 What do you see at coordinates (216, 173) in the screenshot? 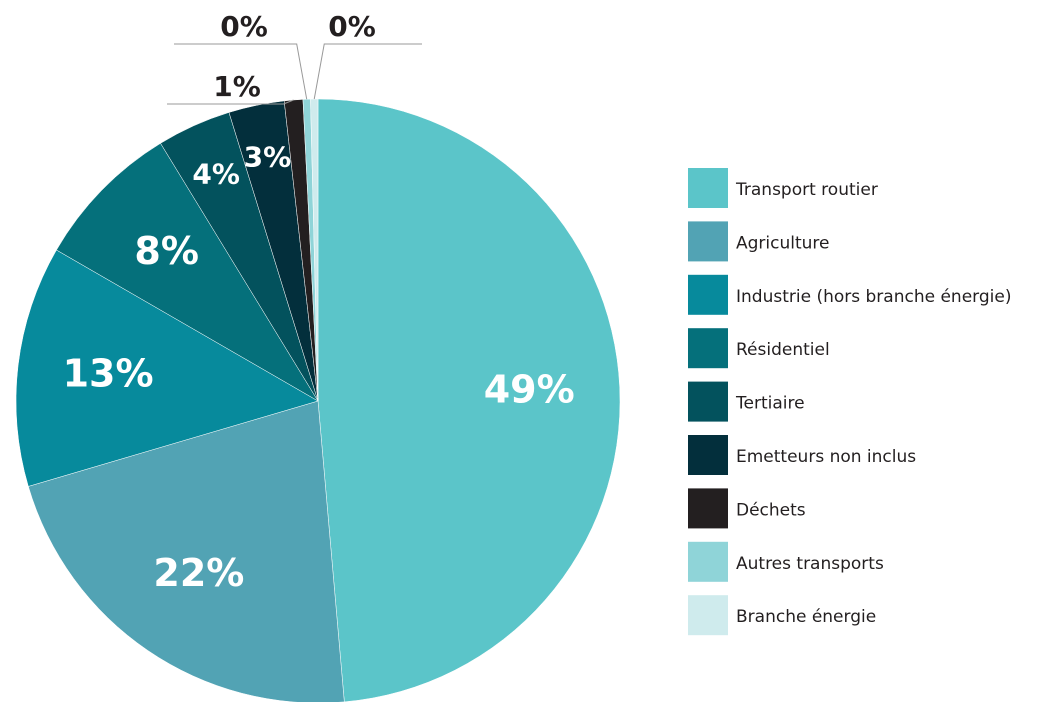
I see `slice-label: 4%` at bounding box center [216, 173].